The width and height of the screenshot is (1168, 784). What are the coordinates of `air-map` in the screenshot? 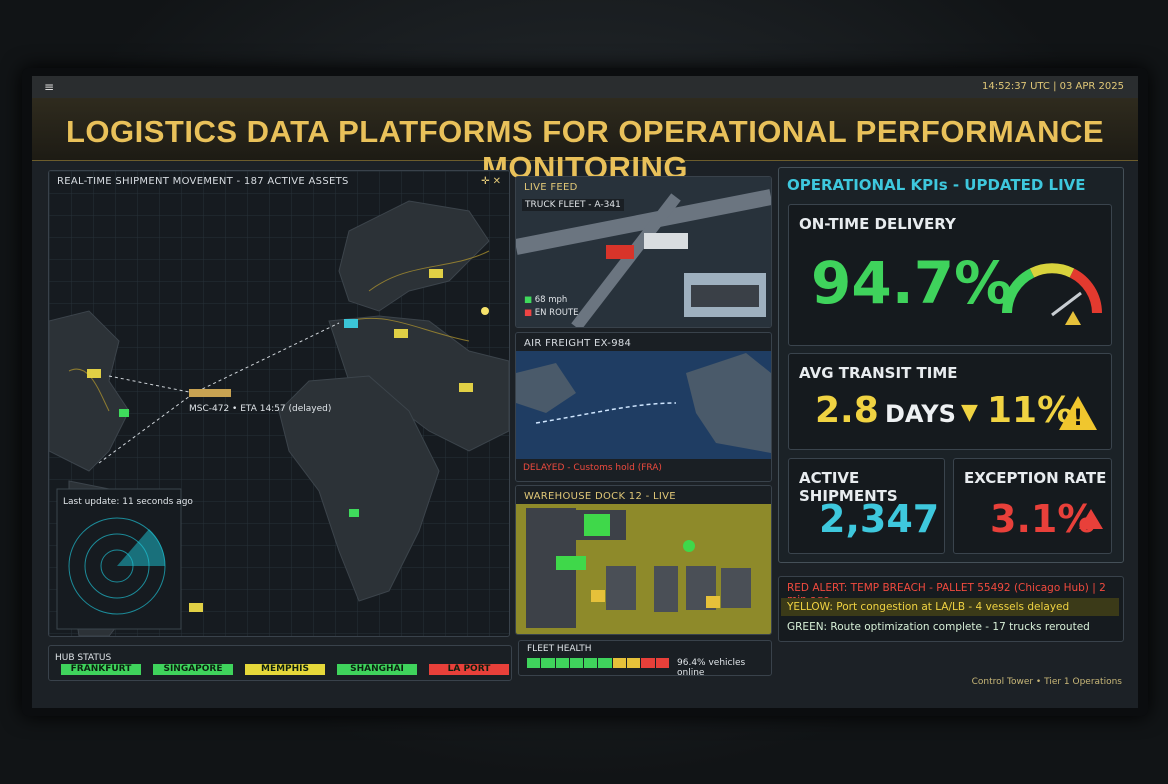 It's located at (643, 407).